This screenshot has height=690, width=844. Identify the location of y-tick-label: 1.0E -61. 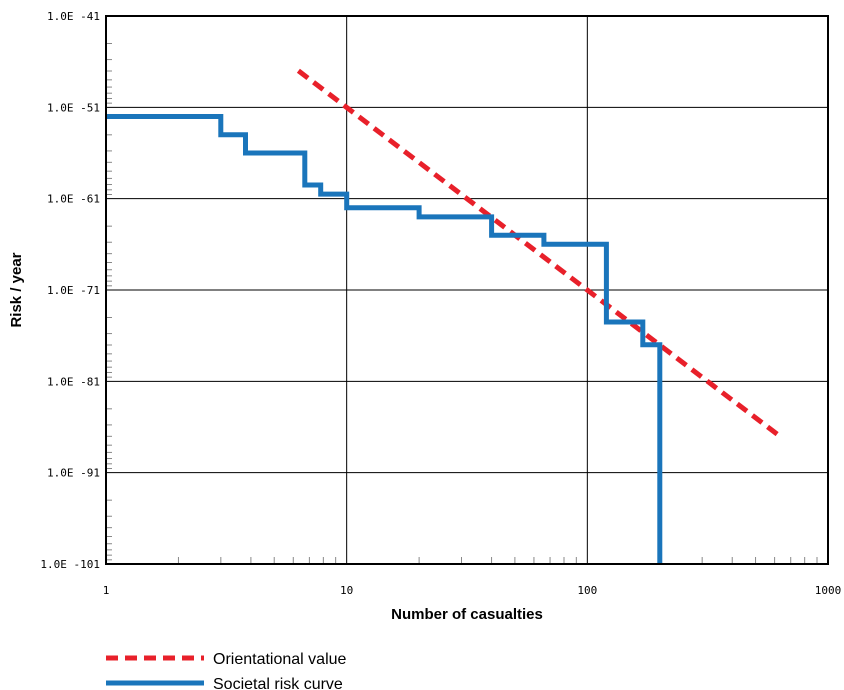
(73, 199).